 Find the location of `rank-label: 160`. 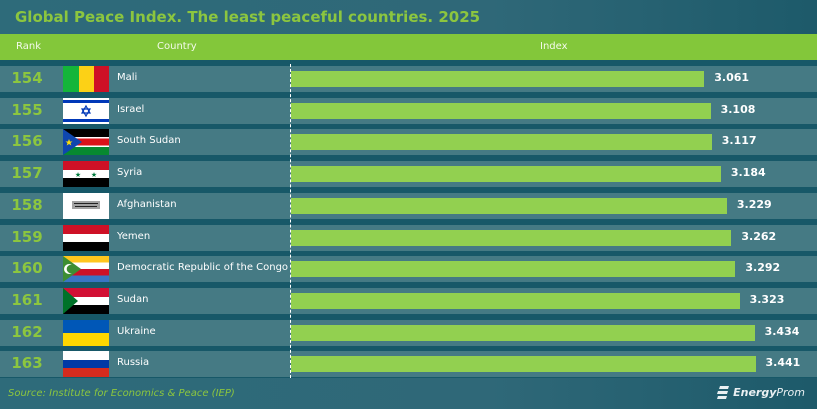

rank-label: 160 is located at coordinates (27, 268).